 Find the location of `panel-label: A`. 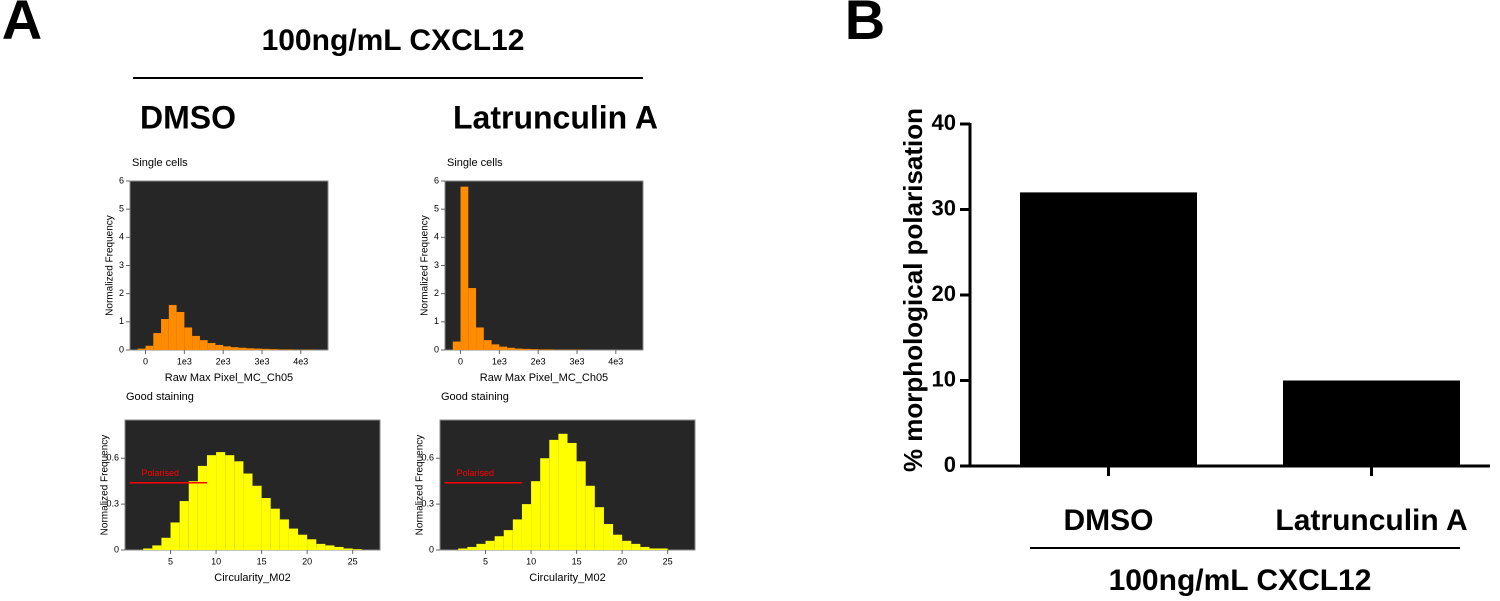

panel-label: A is located at coordinates (22, 25).